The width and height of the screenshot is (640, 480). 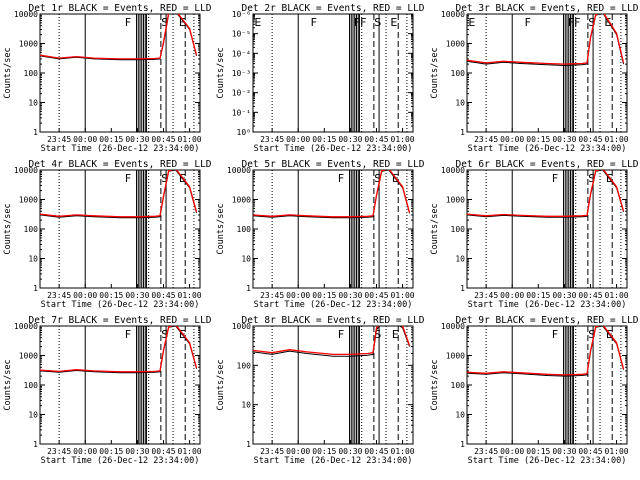 What do you see at coordinates (332, 164) in the screenshot?
I see `panel-title: Det 5r BLACK = Events, RED = LLD` at bounding box center [332, 164].